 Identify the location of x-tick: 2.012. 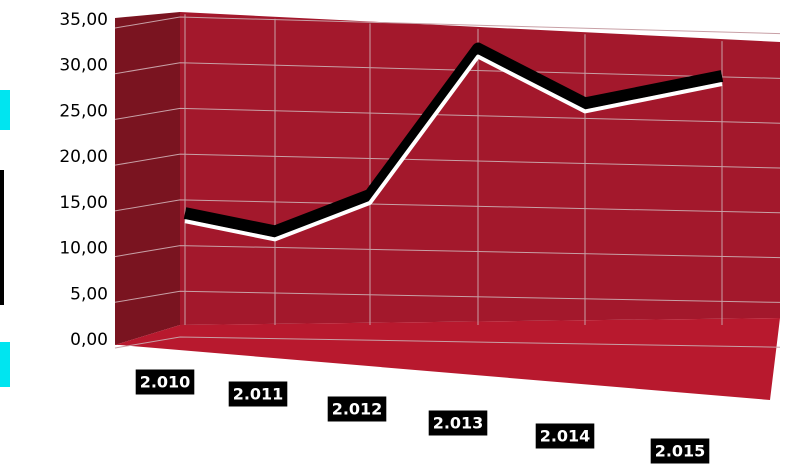
(357, 409).